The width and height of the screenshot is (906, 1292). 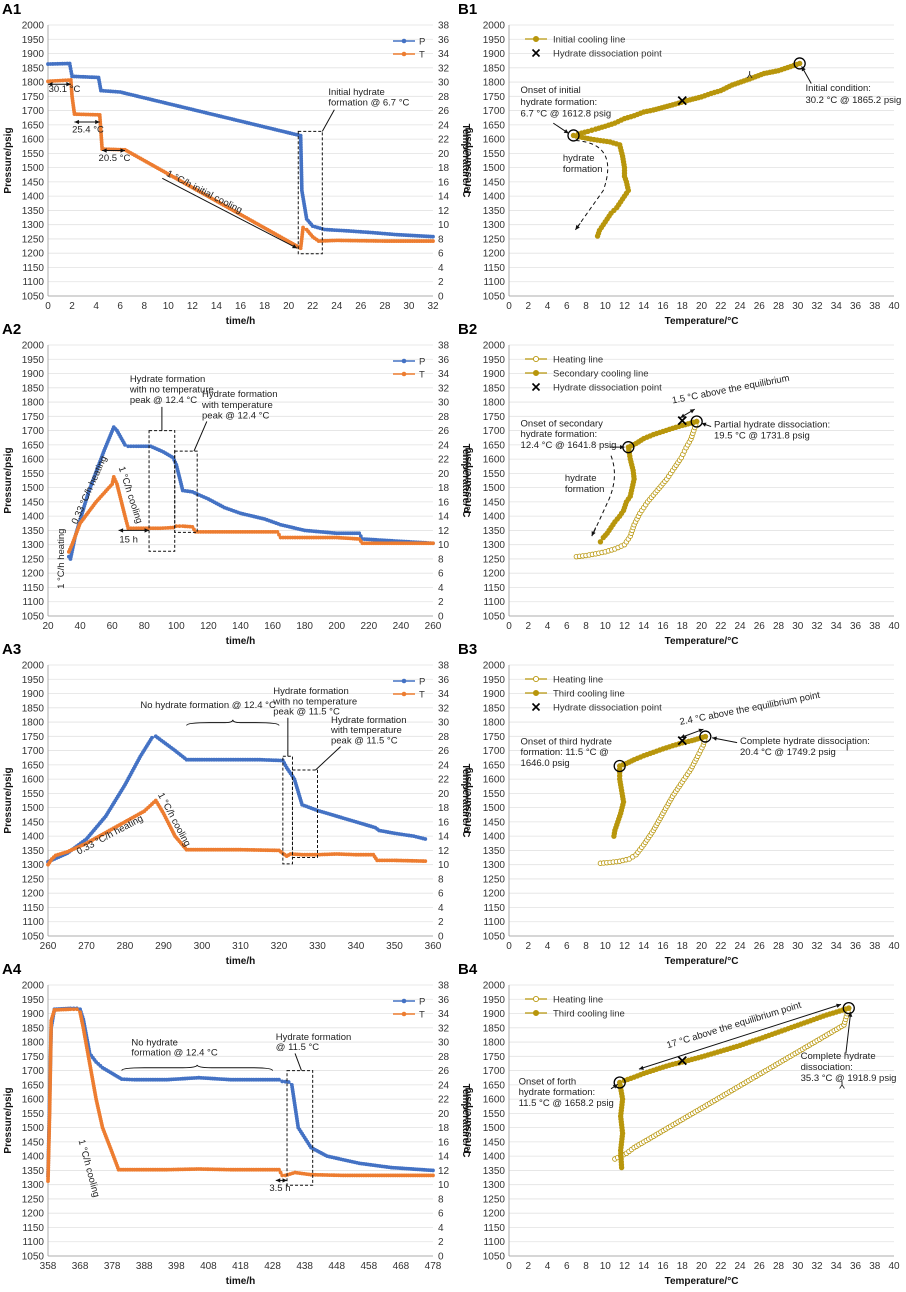 I want to click on xtick-label: 8, so click(x=586, y=306).